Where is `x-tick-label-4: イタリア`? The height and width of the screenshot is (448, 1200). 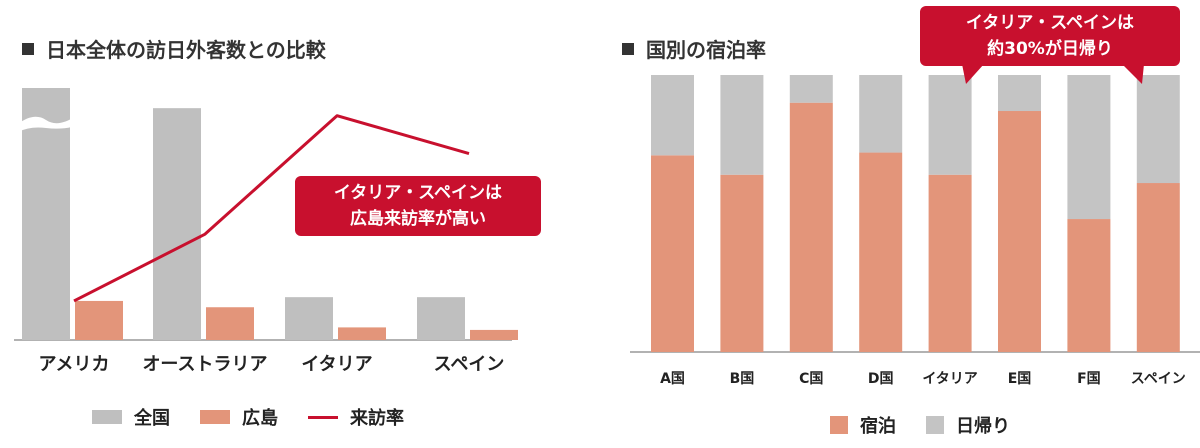
x-tick-label-4: イタリア is located at coordinates (949, 379).